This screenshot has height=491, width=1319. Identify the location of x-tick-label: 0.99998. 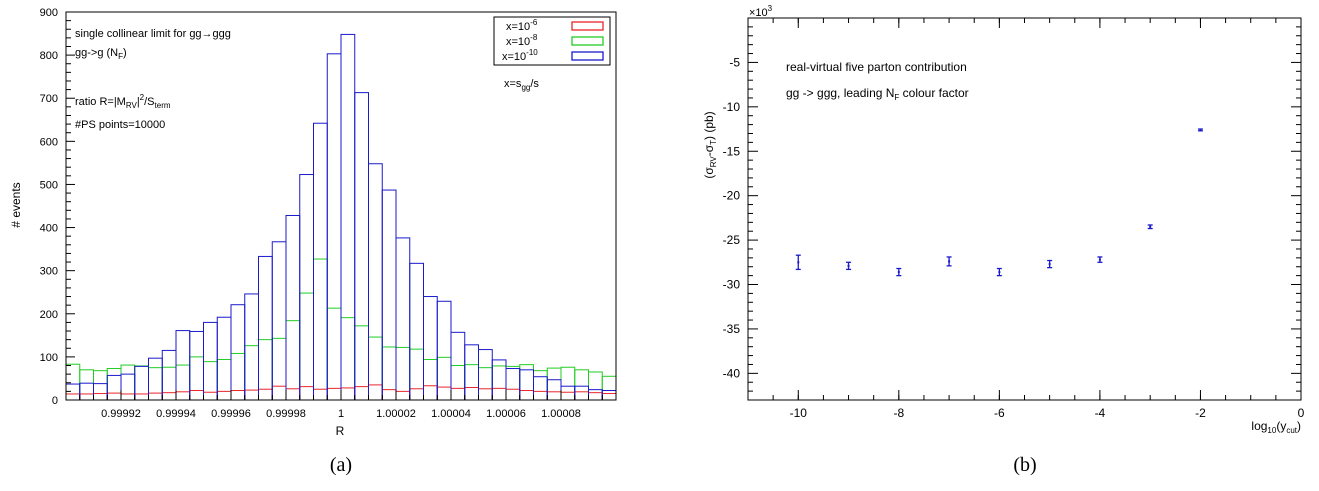
(286, 414).